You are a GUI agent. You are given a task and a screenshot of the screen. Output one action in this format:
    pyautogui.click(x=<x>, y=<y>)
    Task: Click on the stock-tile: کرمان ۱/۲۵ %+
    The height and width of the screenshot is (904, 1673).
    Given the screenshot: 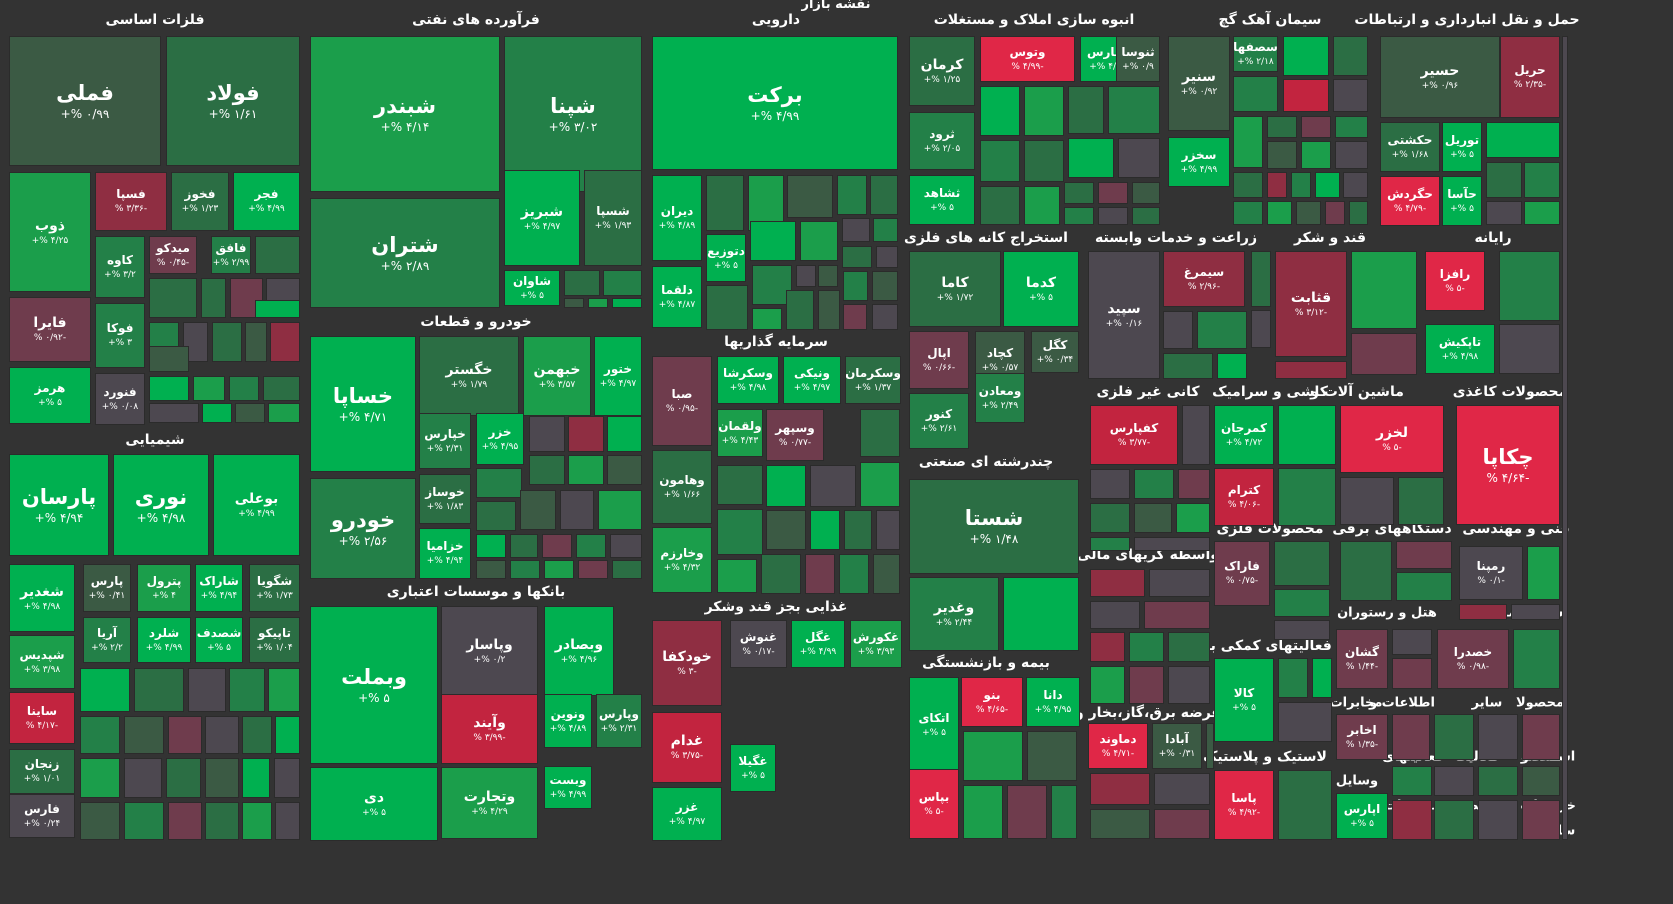 What is the action you would take?
    pyautogui.click(x=942, y=71)
    